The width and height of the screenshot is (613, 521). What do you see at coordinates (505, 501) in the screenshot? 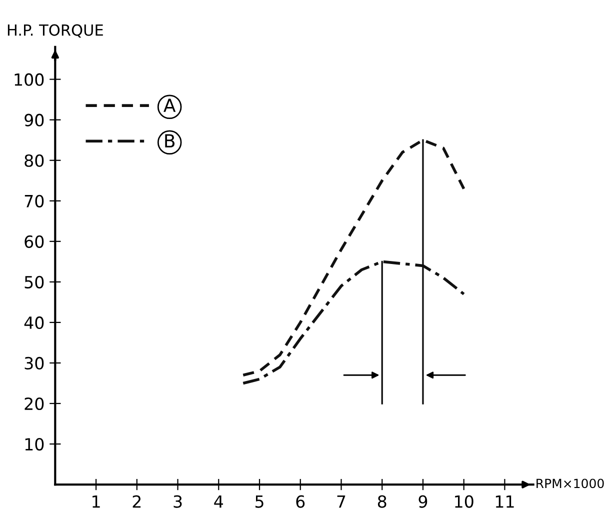
I see `x-tick-label: 11` at bounding box center [505, 501].